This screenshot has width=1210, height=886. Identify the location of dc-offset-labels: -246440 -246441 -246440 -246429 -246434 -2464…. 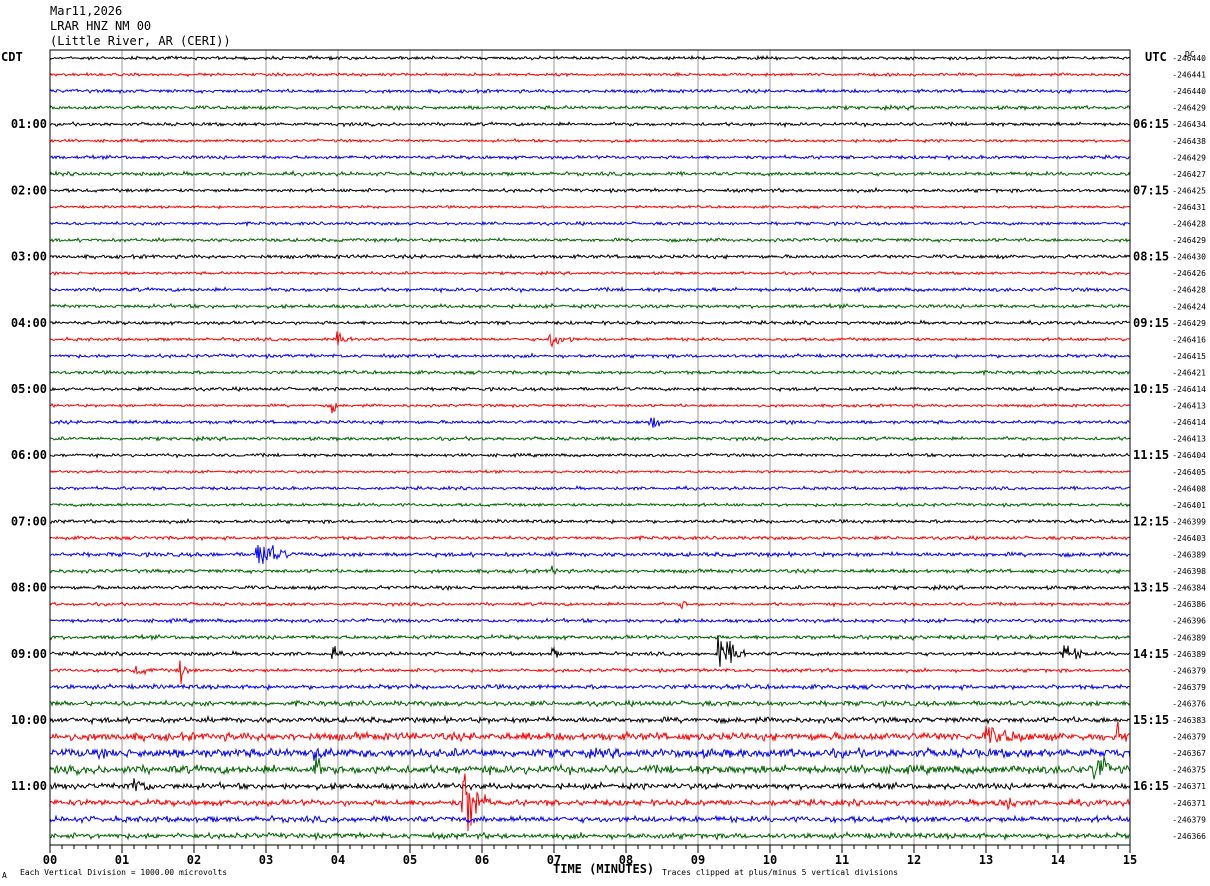
(1189, 447).